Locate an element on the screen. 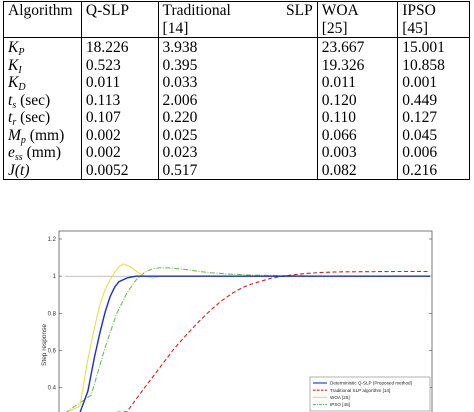 This screenshot has height=412, width=474. param-subscript: P is located at coordinates (21, 52).